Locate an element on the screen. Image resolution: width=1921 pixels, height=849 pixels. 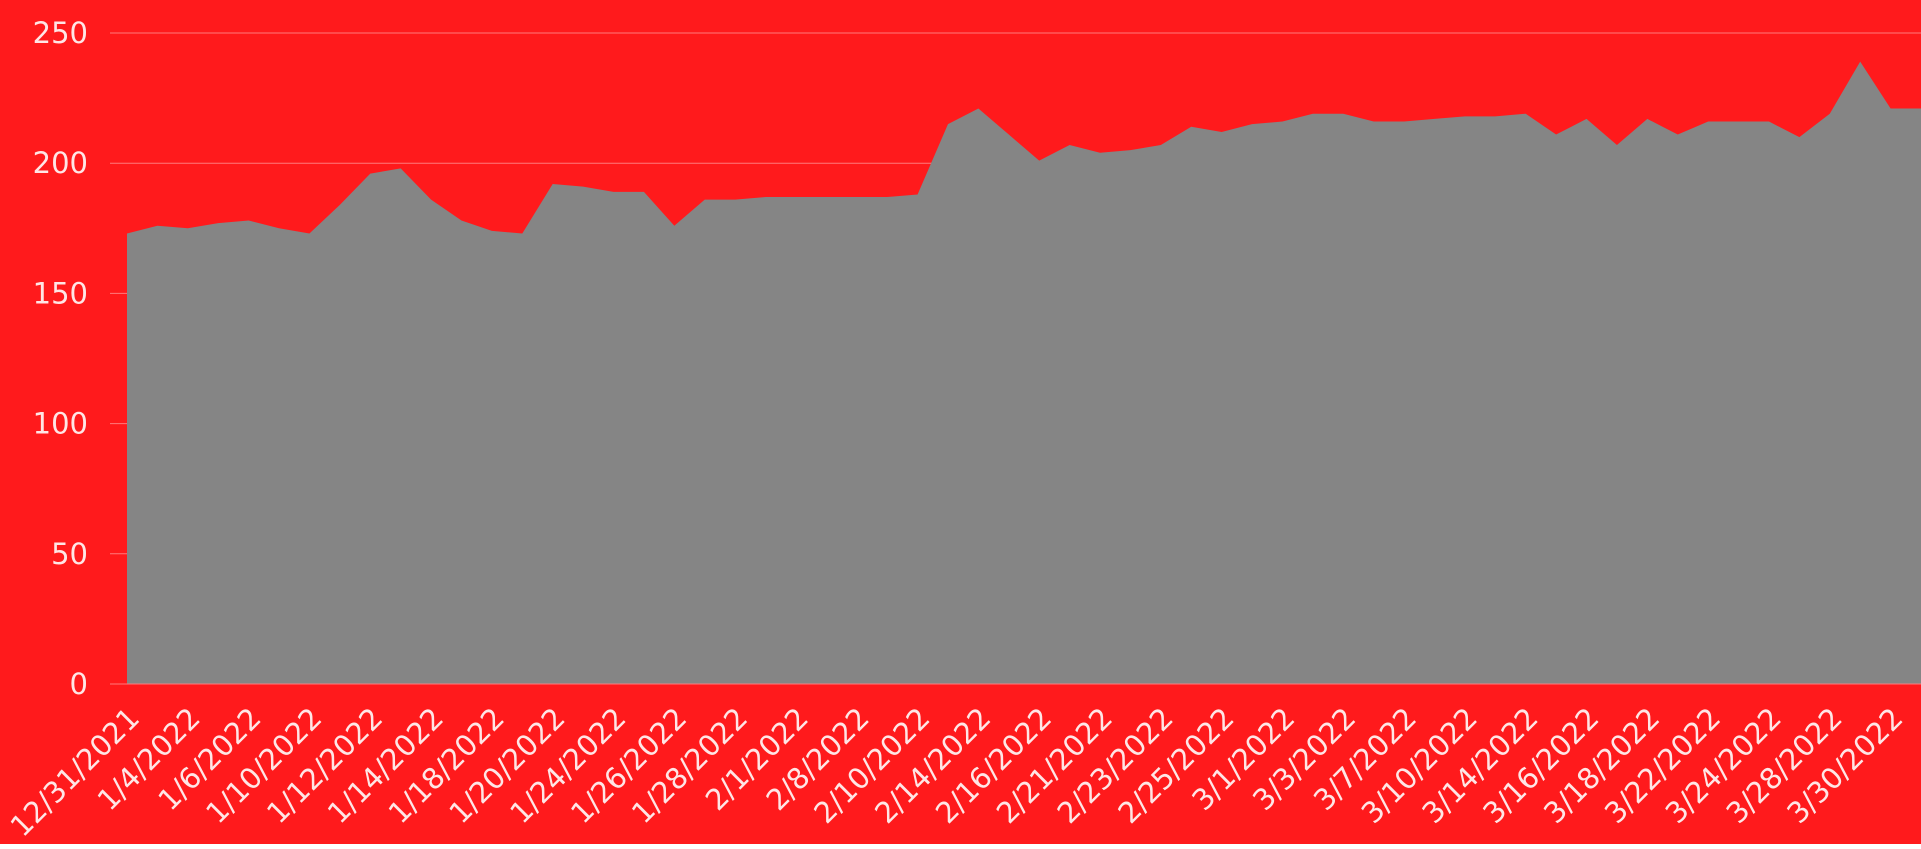
y-tick-label-0: 0 is located at coordinates (79, 684).